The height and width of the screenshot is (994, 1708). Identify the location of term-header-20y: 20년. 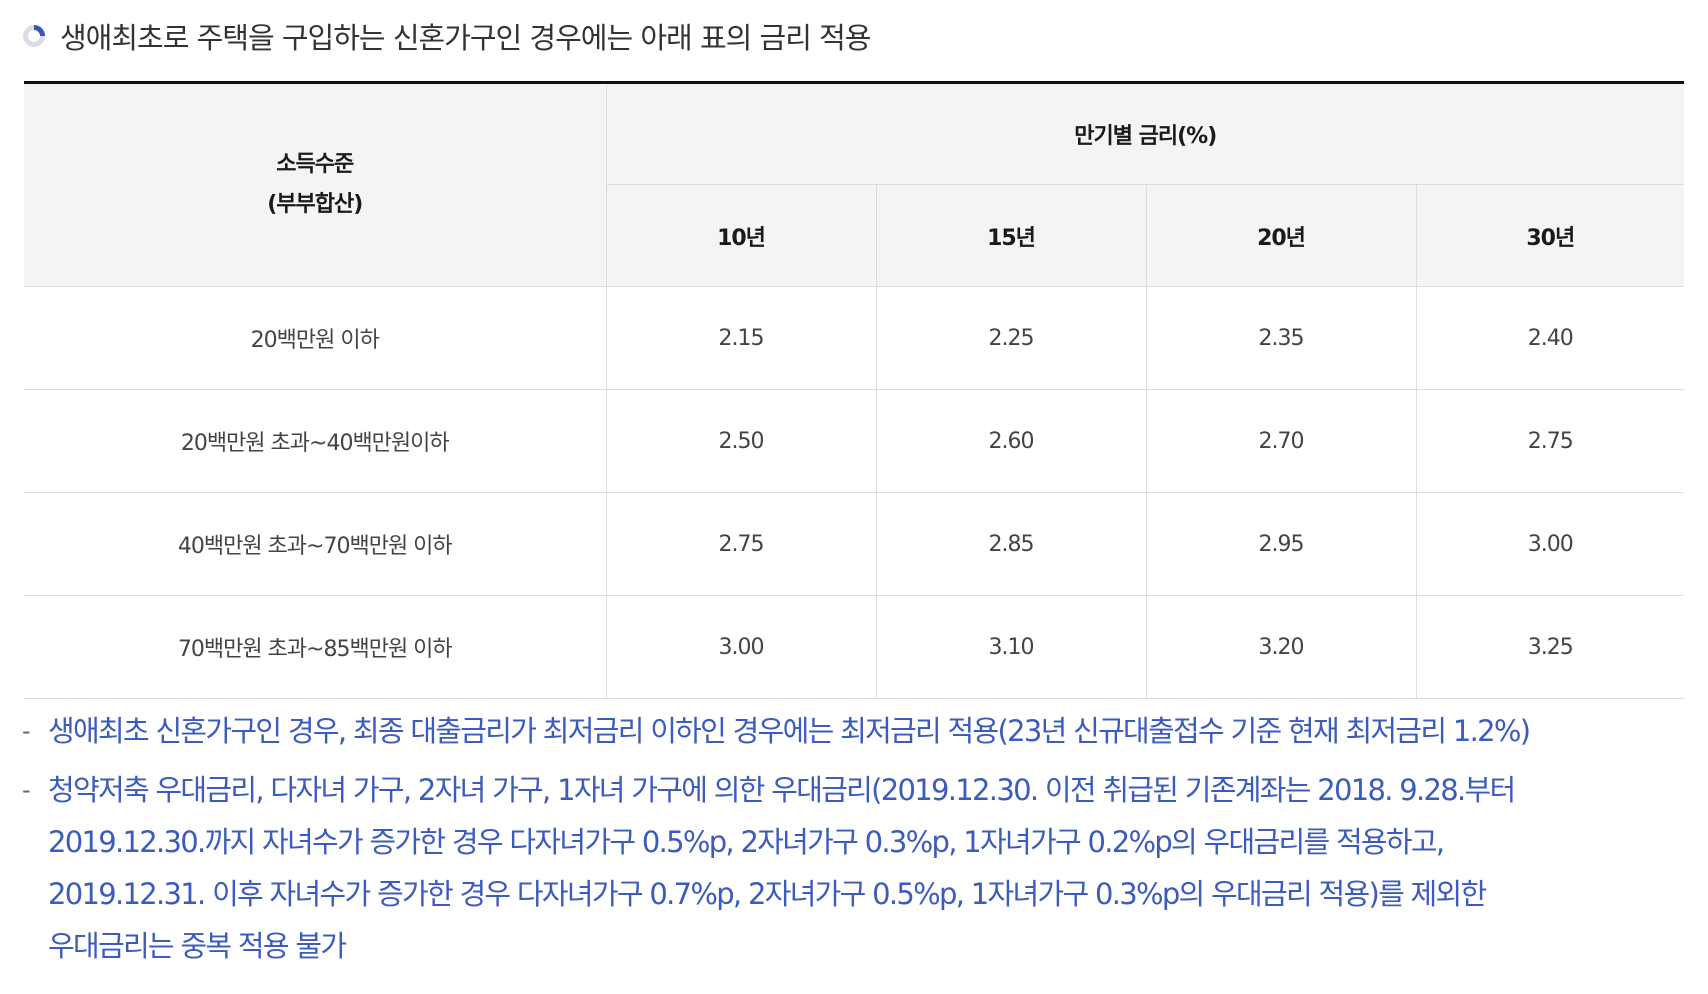
(1281, 235).